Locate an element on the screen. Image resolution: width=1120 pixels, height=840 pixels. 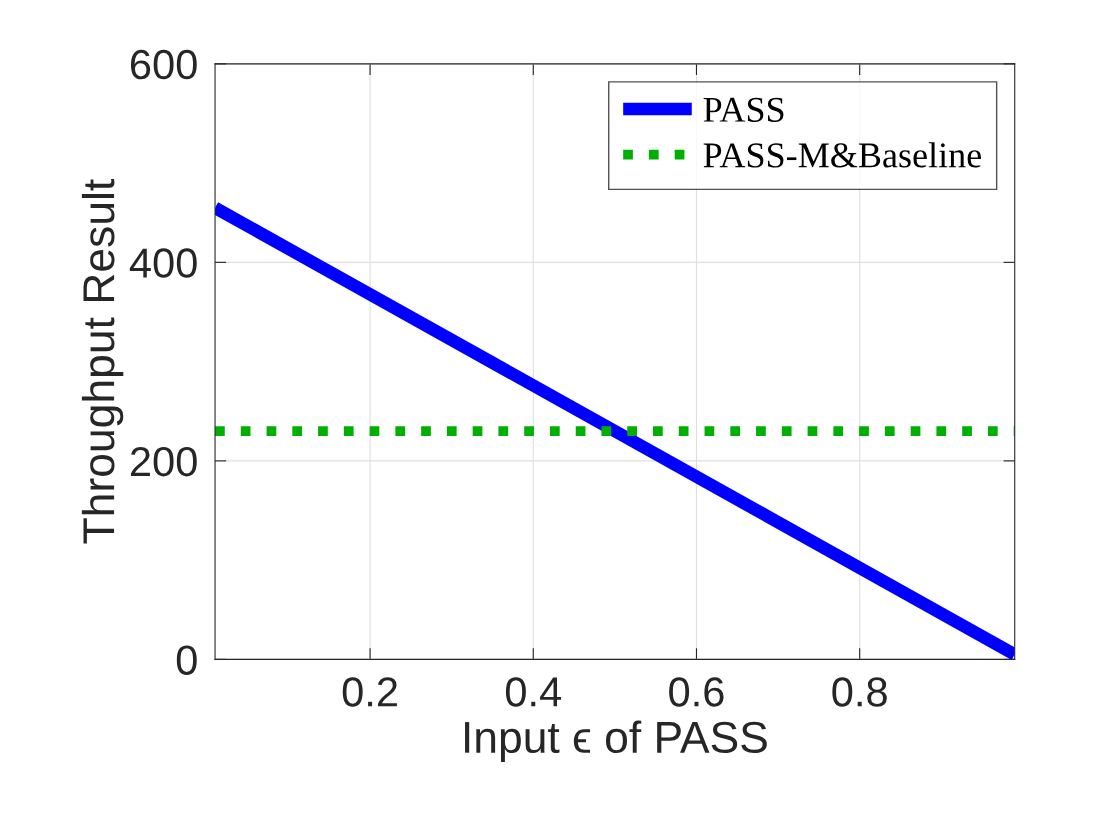
x-axis-title: Input ϵ of PASS is located at coordinates (616, 741).